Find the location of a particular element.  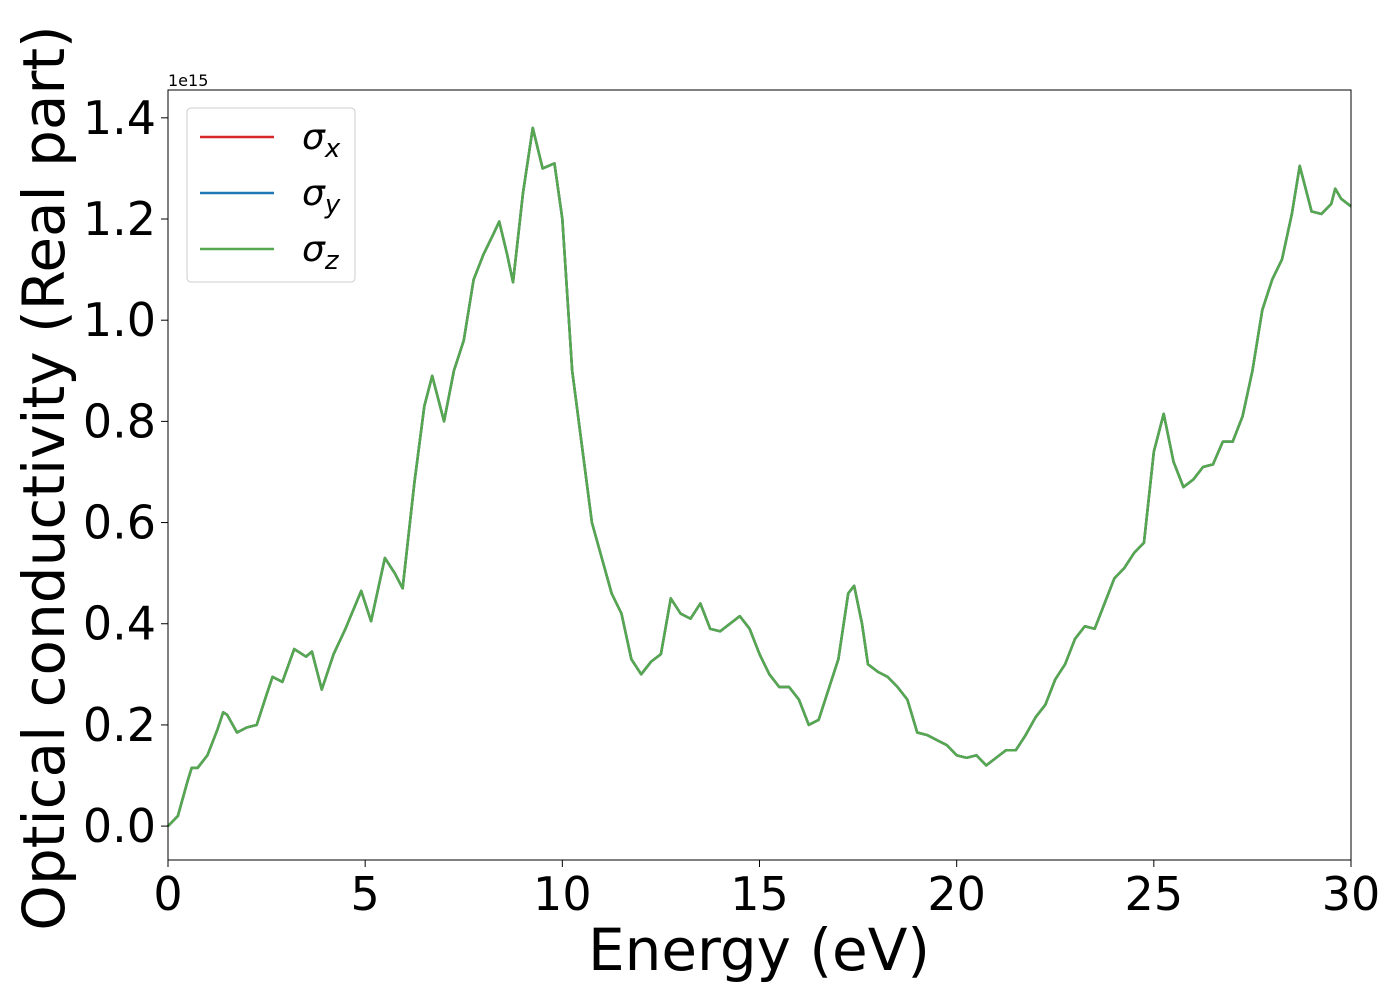

legend-label: σx is located at coordinates (321, 140).